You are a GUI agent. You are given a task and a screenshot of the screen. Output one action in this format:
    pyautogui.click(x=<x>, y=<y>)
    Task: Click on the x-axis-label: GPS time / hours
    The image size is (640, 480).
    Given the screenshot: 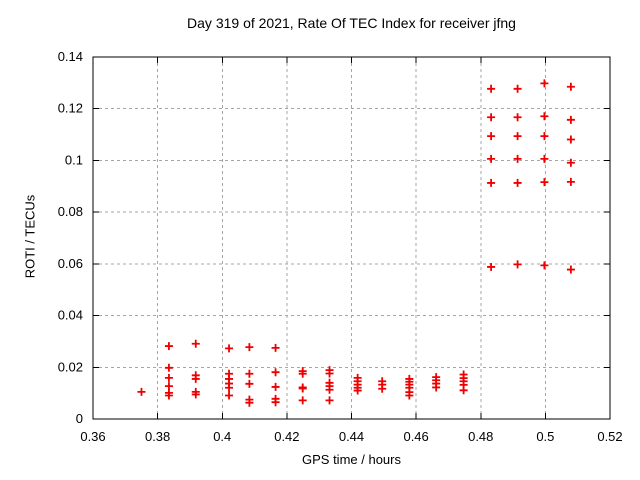 What is the action you would take?
    pyautogui.click(x=351, y=459)
    